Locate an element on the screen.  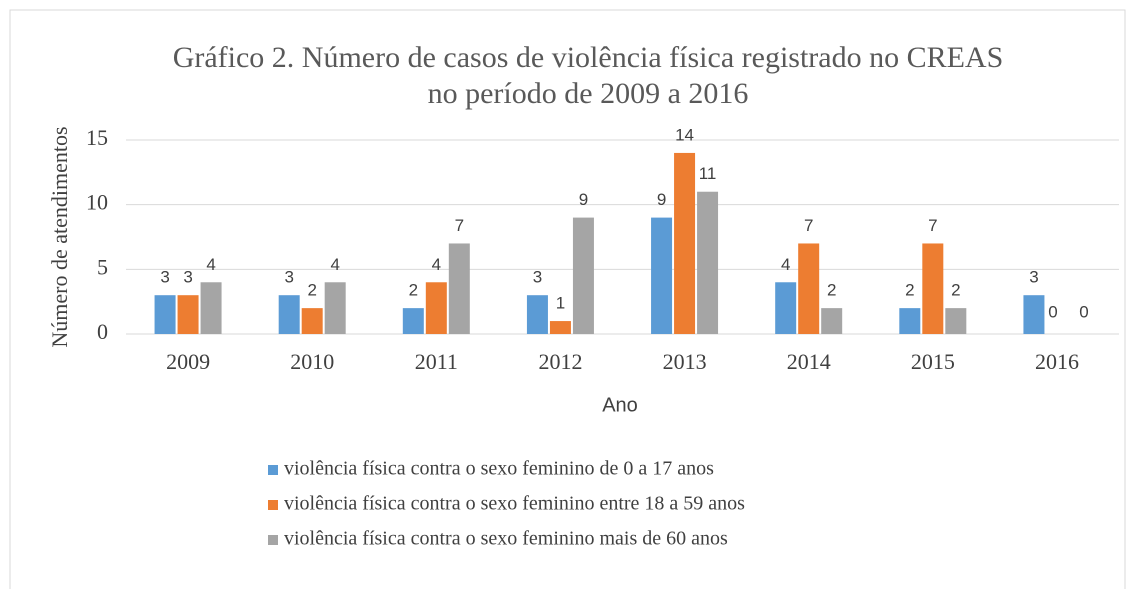
x-tick-label: 2011 is located at coordinates (436, 361).